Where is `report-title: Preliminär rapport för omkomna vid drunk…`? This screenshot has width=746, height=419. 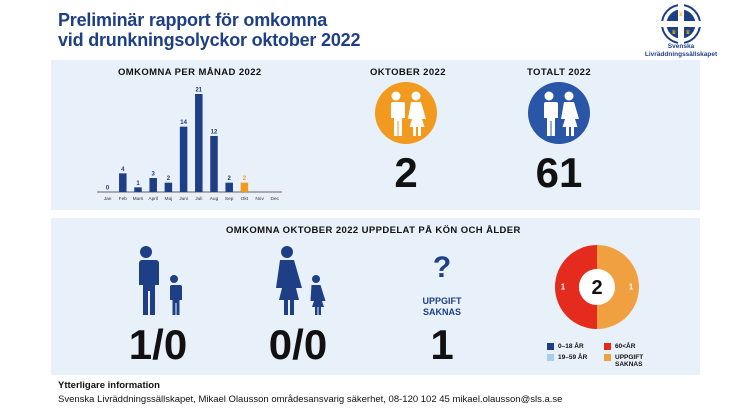
report-title: Preliminär rapport för omkomna vid drunk… is located at coordinates (209, 30).